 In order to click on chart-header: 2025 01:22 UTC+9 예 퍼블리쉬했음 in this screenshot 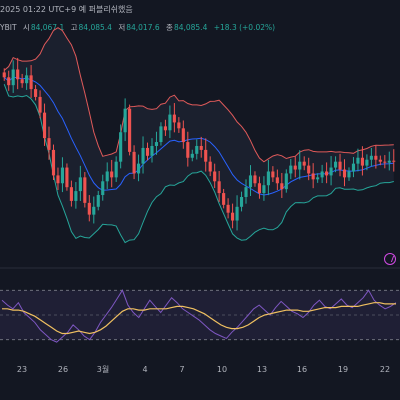, I will do `click(200, 11)`.